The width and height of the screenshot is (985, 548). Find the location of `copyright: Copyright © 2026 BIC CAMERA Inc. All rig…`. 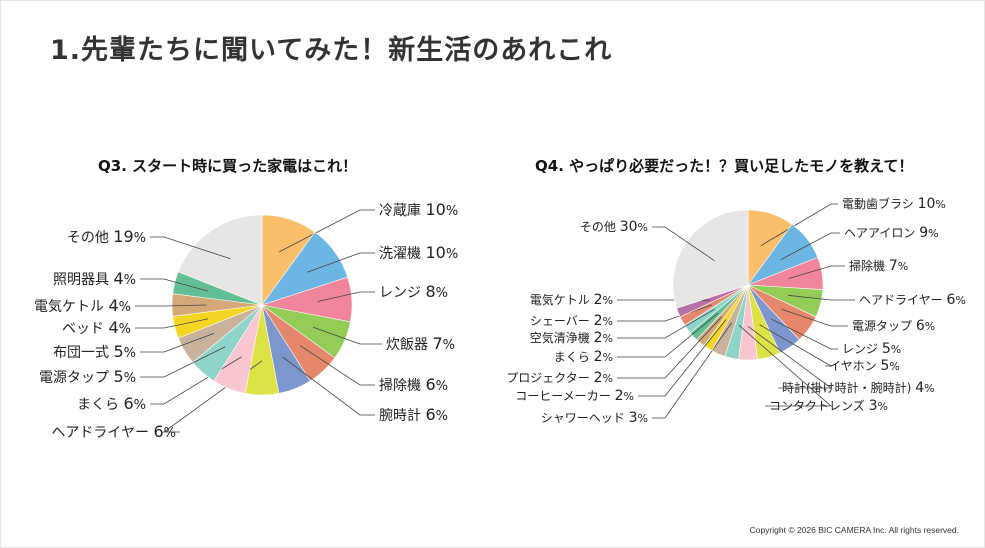

copyright: Copyright © 2026 BIC CAMERA Inc. All rig… is located at coordinates (854, 530).